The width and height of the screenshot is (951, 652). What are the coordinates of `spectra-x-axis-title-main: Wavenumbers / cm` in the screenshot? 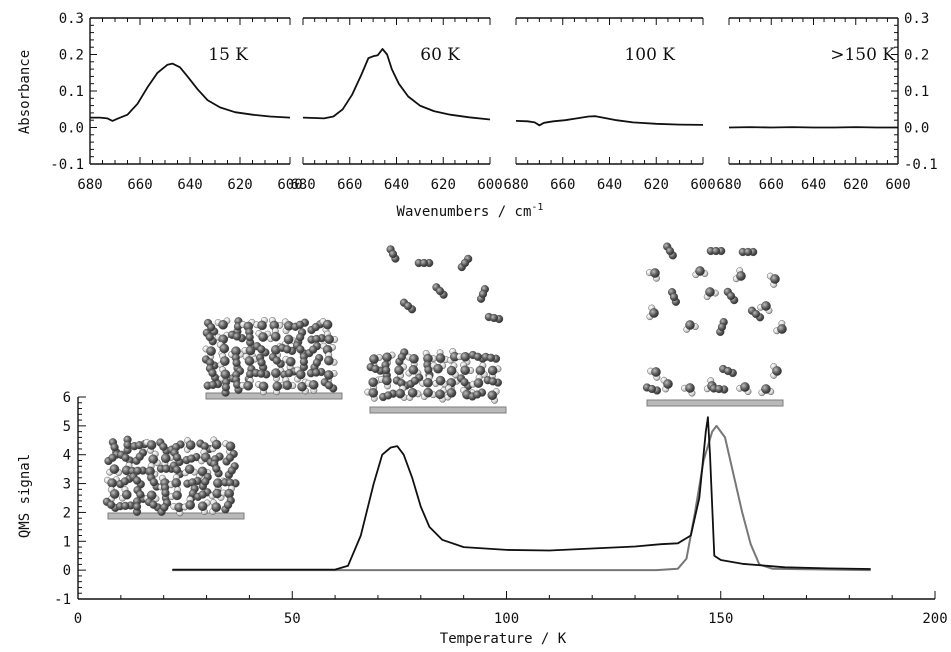 It's located at (464, 212).